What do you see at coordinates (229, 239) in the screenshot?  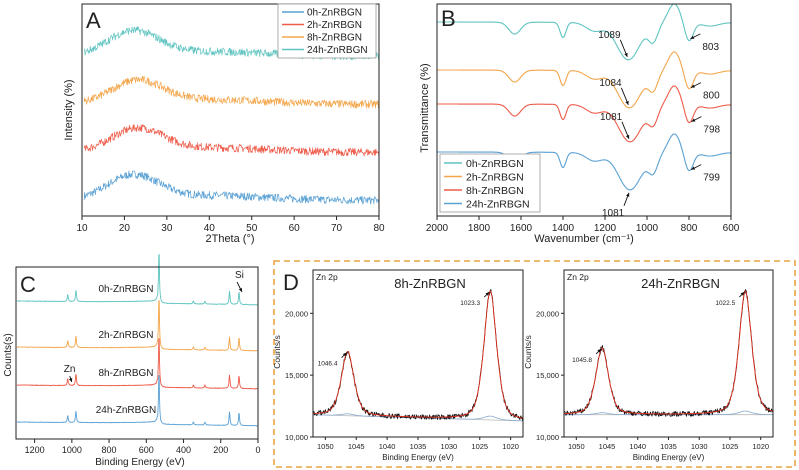 I see `xrd-xlabel: 2Theta (°)` at bounding box center [229, 239].